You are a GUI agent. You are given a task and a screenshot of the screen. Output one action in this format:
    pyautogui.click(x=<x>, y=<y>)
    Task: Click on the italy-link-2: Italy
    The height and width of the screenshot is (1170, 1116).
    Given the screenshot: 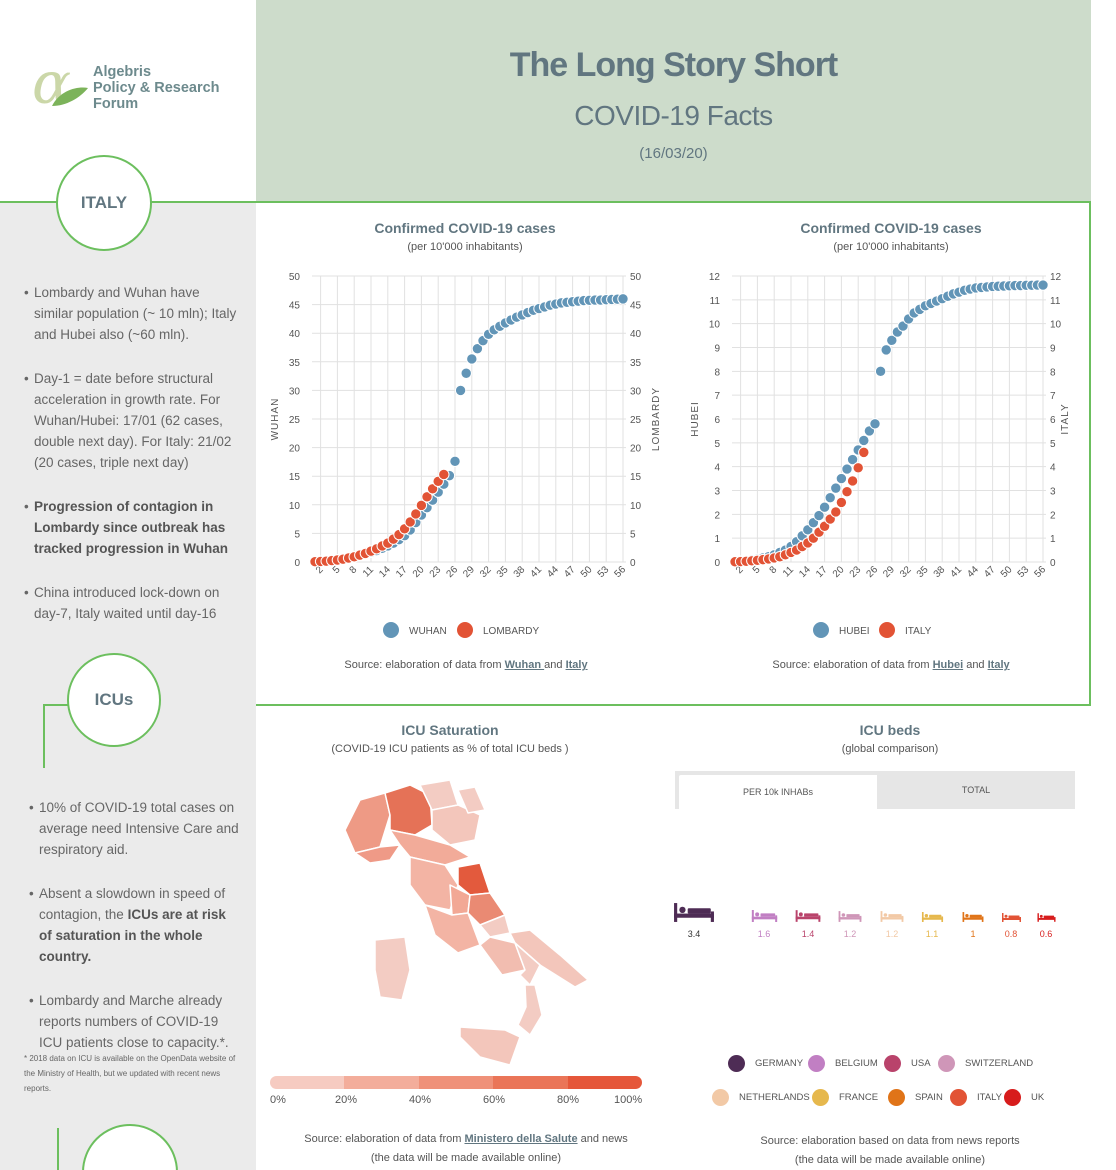 What is the action you would take?
    pyautogui.click(x=998, y=665)
    